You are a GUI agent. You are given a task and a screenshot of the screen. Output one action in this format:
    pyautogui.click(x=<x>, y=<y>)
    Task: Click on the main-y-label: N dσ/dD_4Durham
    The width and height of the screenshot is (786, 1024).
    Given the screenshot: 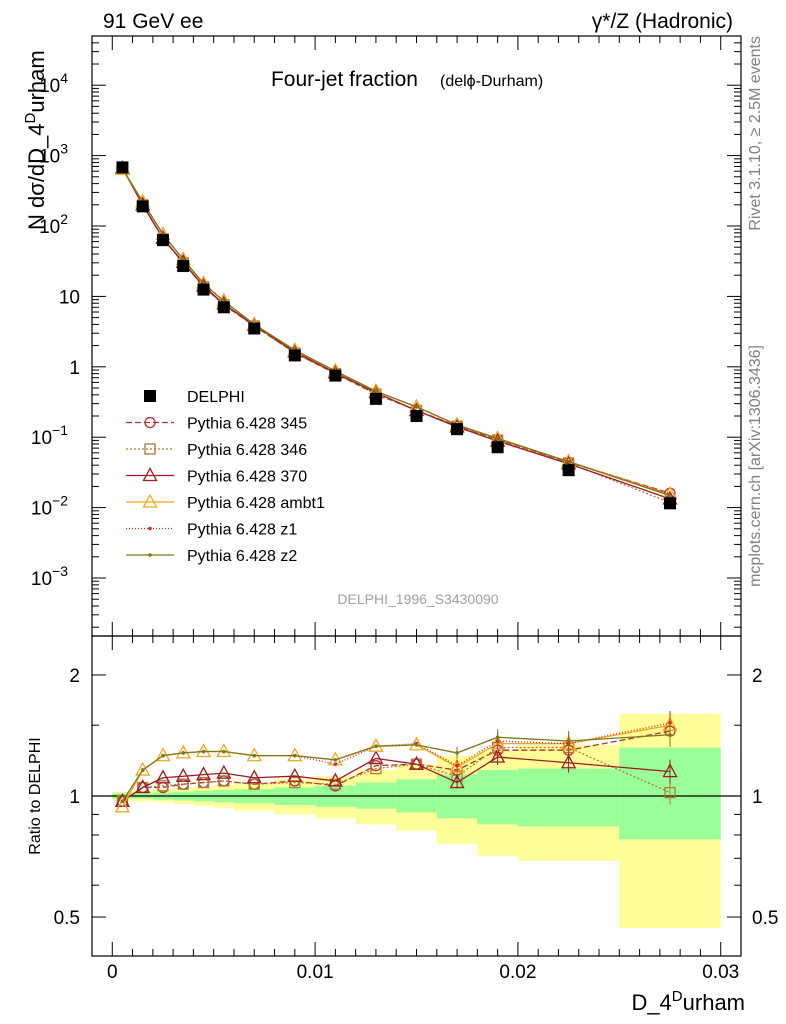 What is the action you would take?
    pyautogui.click(x=35, y=140)
    